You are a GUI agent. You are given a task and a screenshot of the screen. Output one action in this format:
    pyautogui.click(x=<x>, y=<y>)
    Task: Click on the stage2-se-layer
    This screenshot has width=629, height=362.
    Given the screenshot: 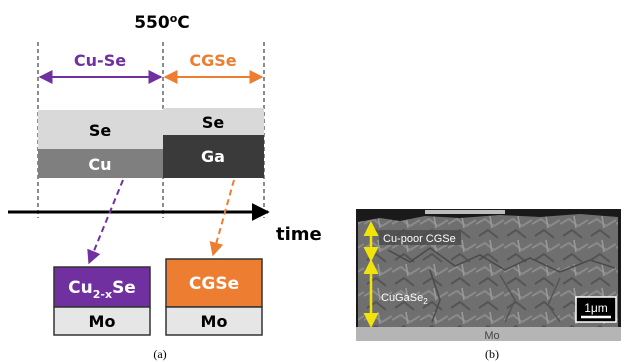 What is the action you would take?
    pyautogui.click(x=213, y=121)
    